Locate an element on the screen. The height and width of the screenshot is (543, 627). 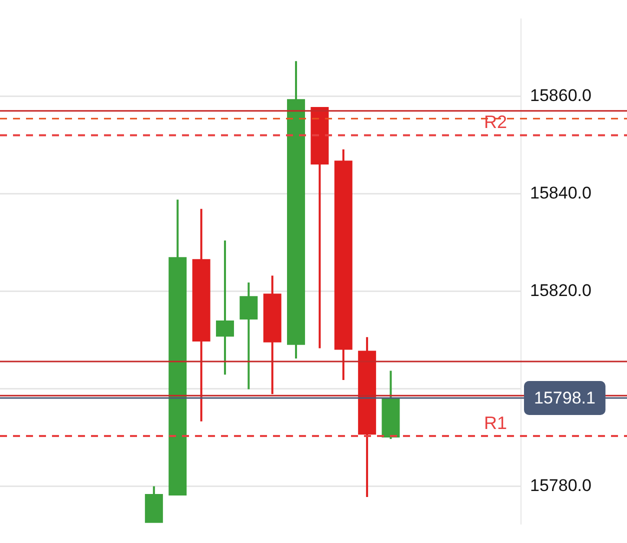
ref-line-label: R2 is located at coordinates (495, 122).